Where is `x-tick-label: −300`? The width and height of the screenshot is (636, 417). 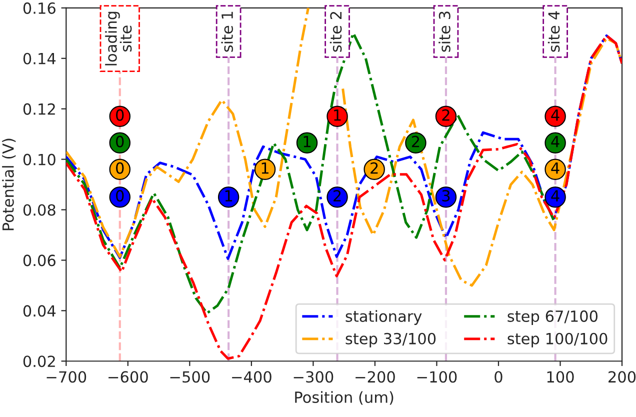 x-tick-label: −300 is located at coordinates (314, 377).